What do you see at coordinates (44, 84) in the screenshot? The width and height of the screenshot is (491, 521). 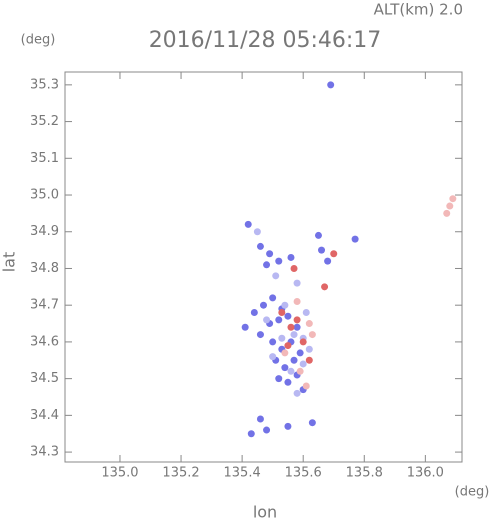 I see `y-tick-label: 35.3` at bounding box center [44, 84].